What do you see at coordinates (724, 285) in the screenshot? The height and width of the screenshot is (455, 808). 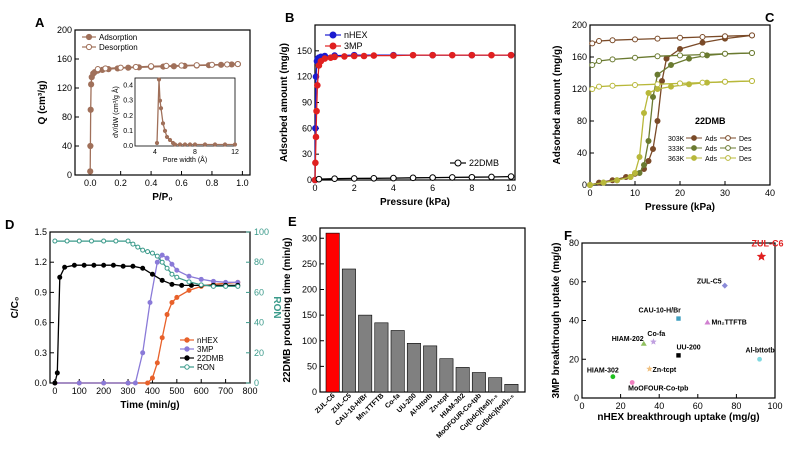 I see `zul-c5-point` at bounding box center [724, 285].